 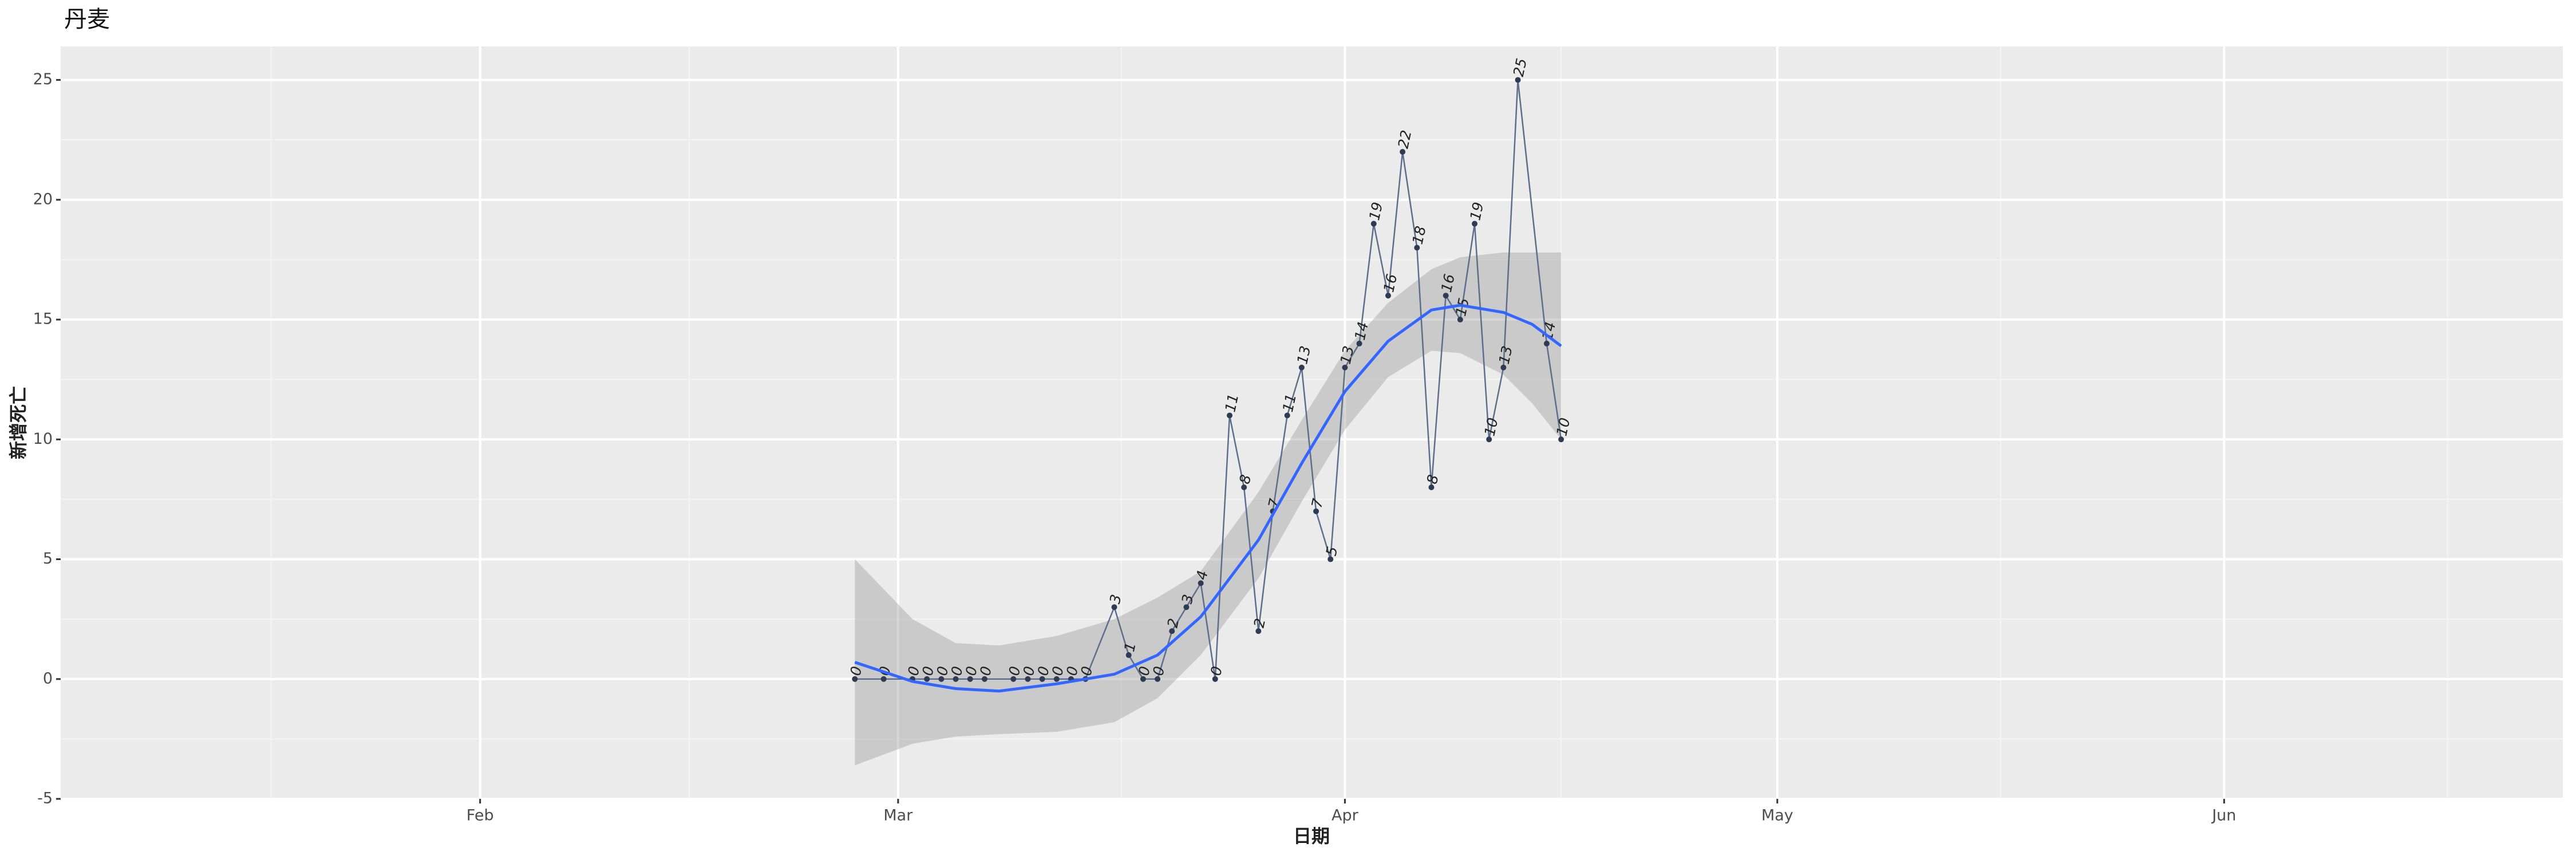 What do you see at coordinates (1208, 498) in the screenshot?
I see `smooth-line` at bounding box center [1208, 498].